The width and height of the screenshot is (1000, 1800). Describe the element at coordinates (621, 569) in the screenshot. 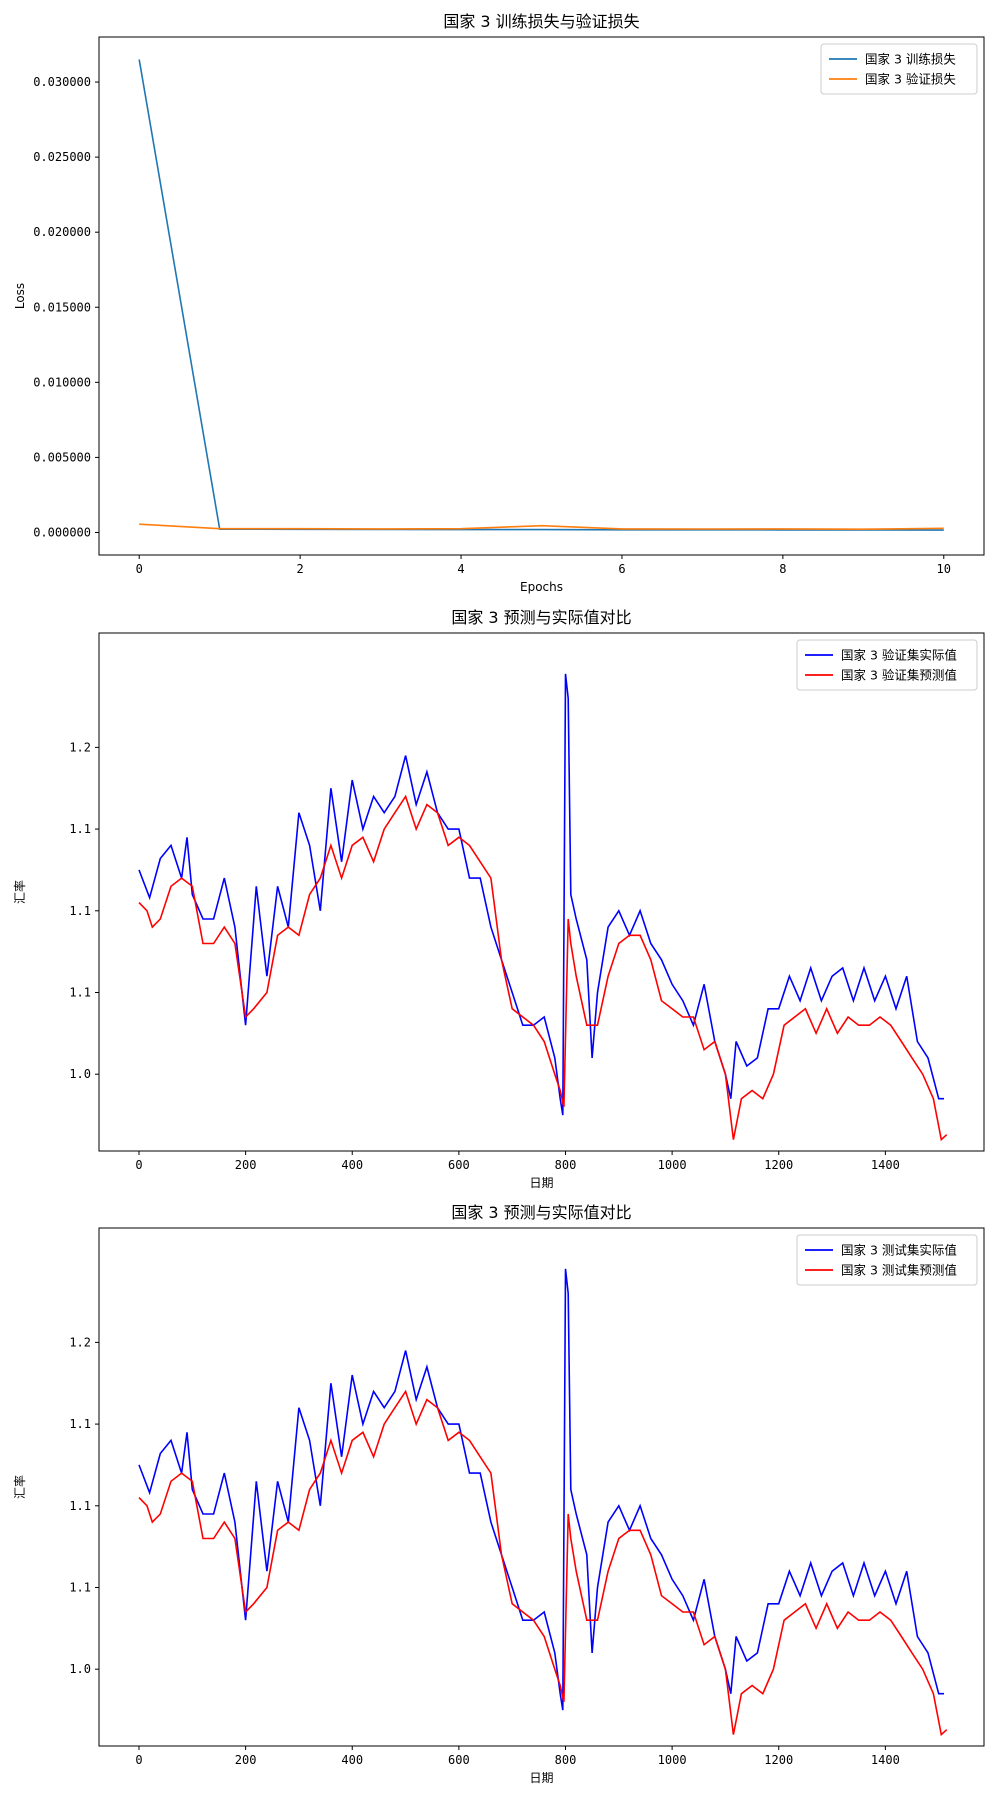

I see `x-tick-label: 6` at that location.